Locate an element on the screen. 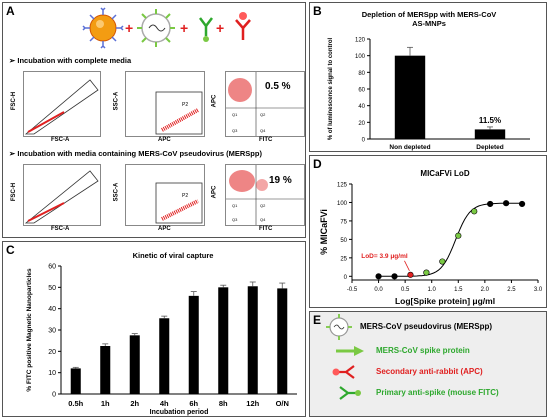  x-tick-label: 2h is located at coordinates (134, 403).